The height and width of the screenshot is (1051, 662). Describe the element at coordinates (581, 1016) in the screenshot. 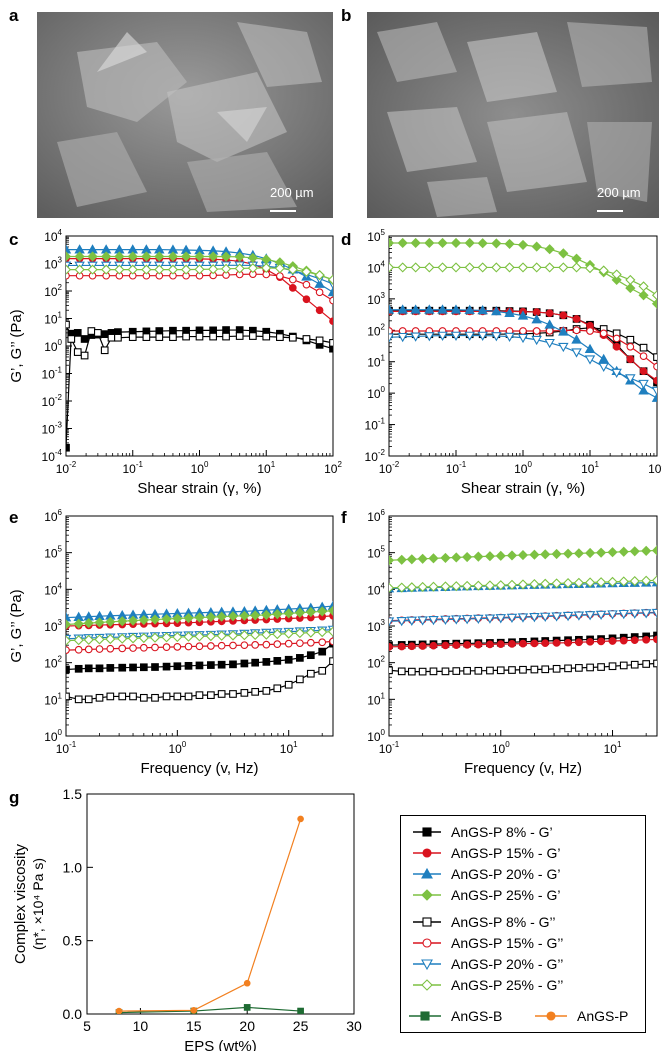

I see `legend-item: AnGS-P` at that location.